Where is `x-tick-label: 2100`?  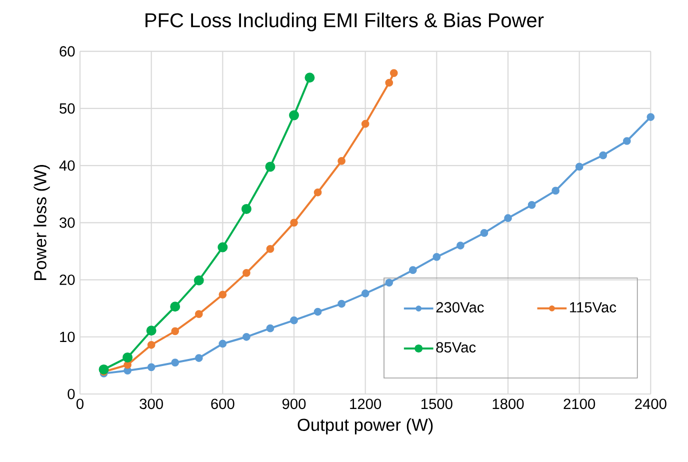
x-tick-label: 2100 is located at coordinates (580, 404).